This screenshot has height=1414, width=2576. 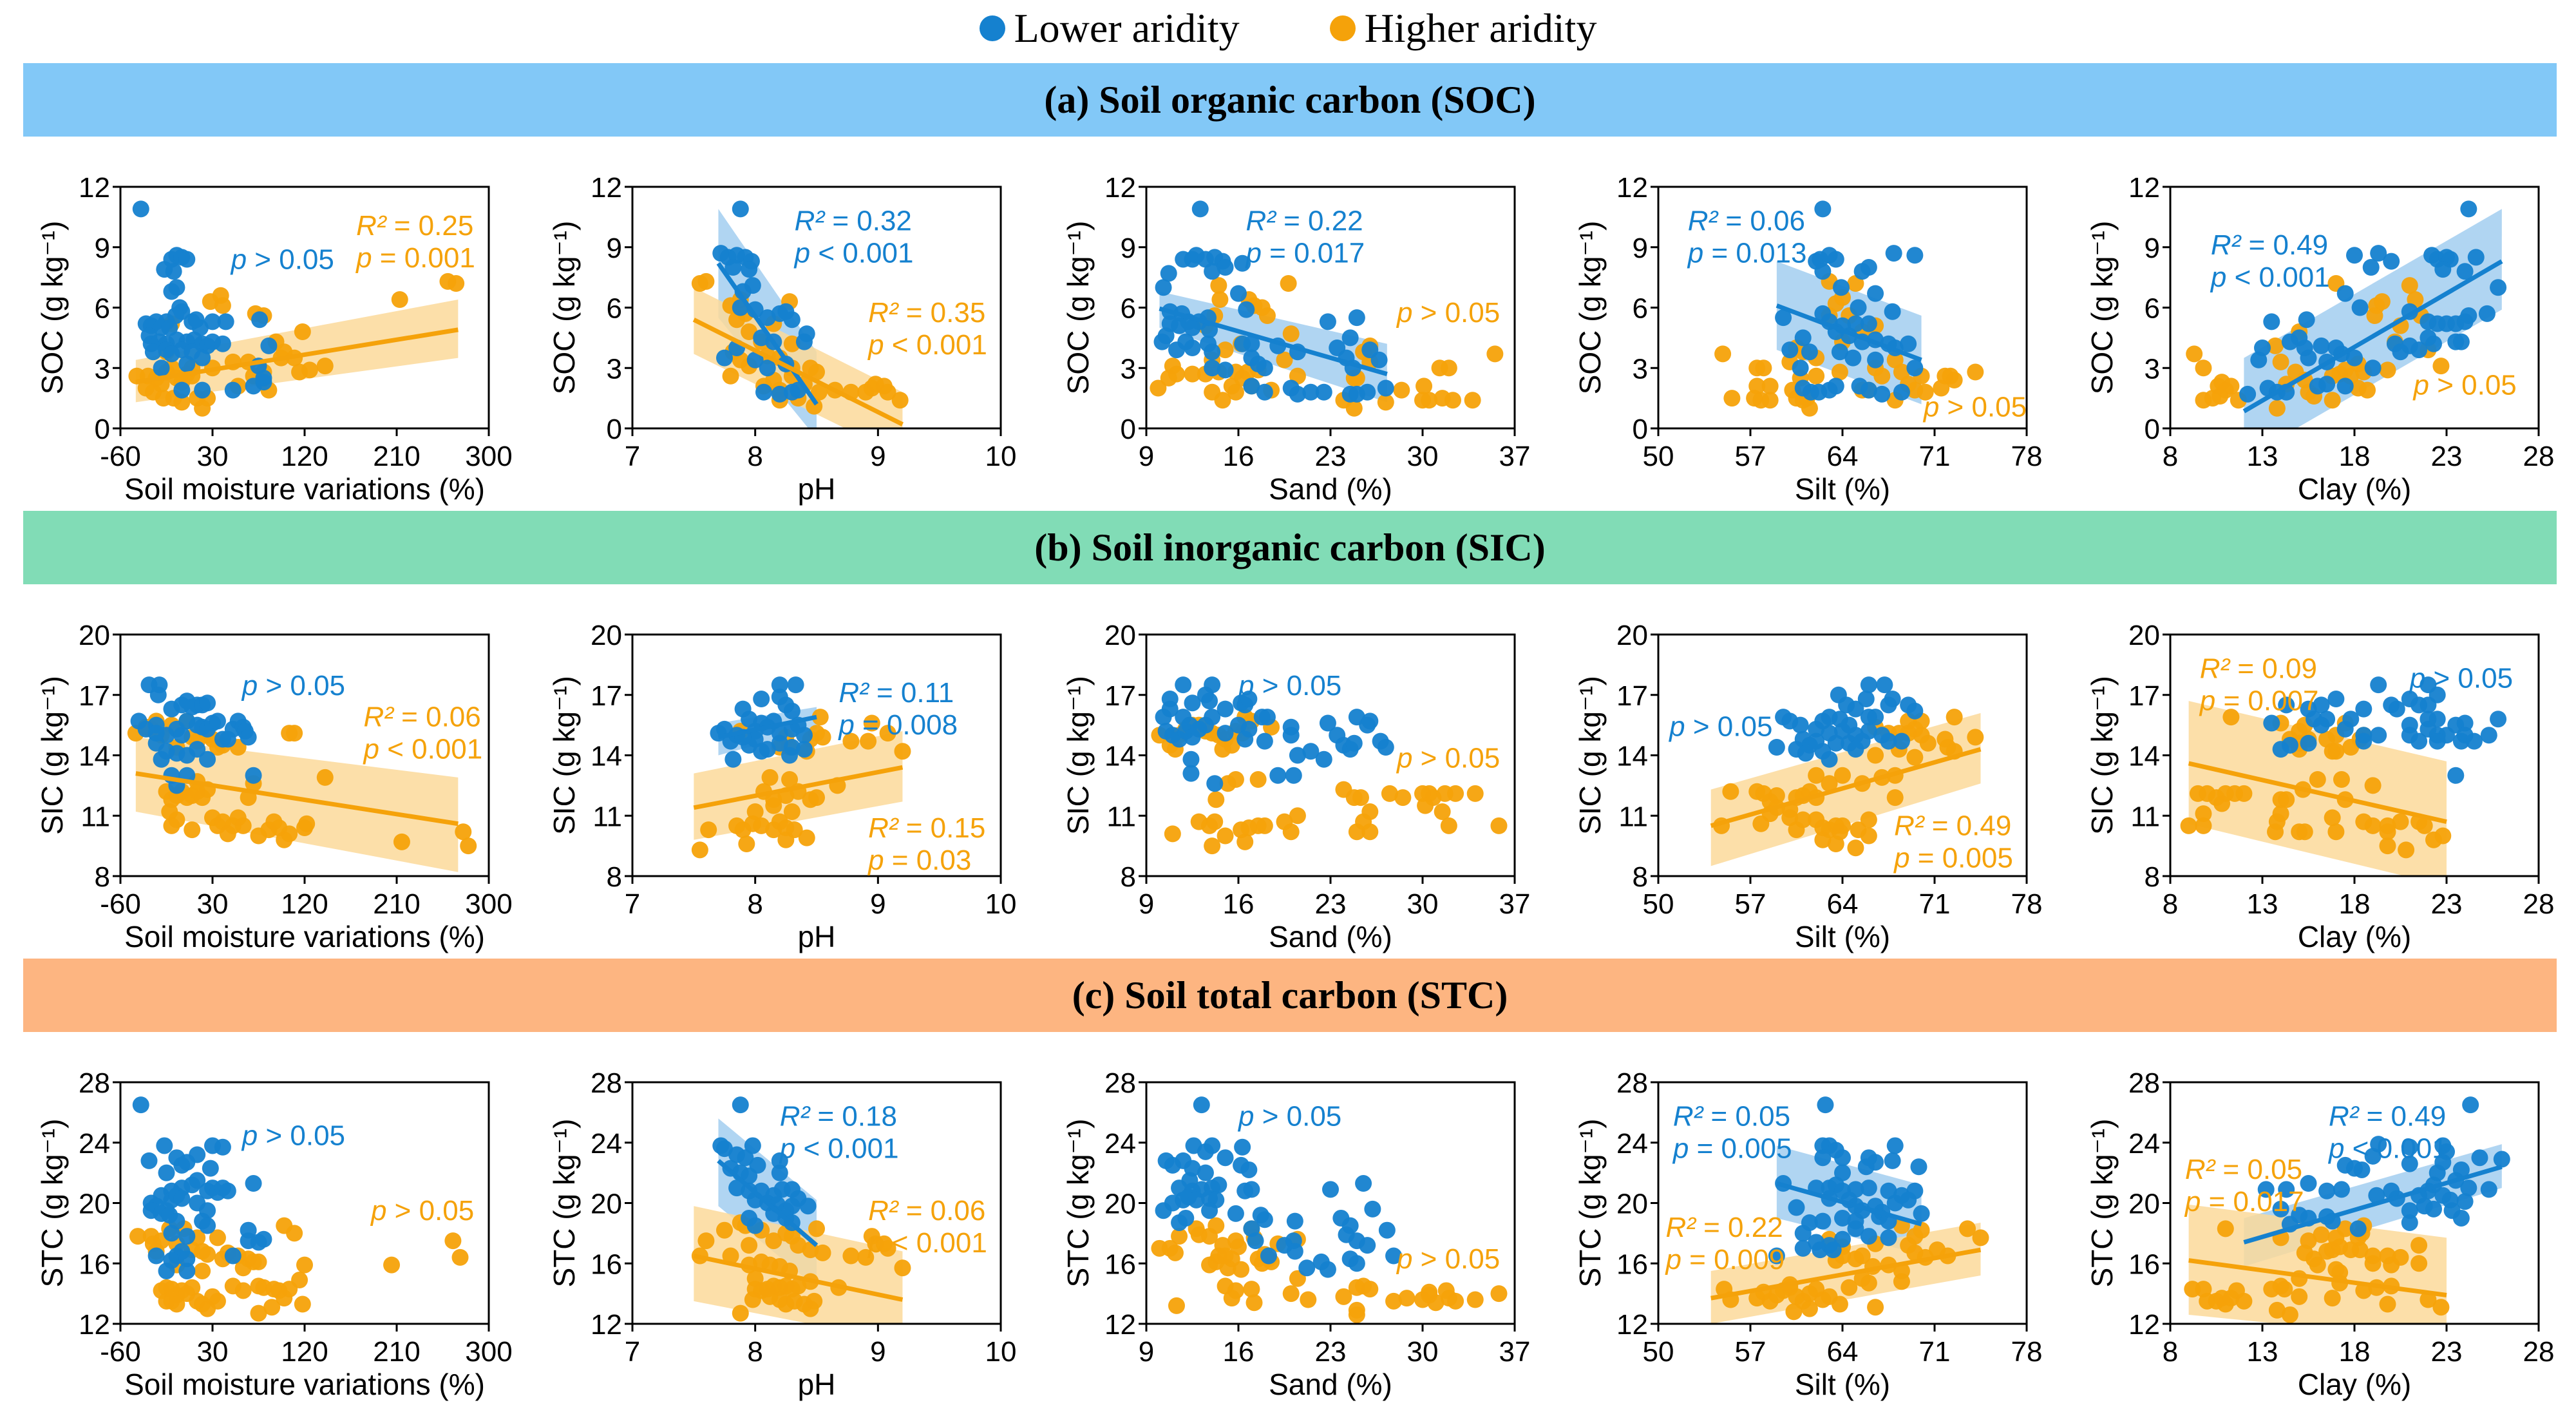 What do you see at coordinates (1590, 755) in the screenshot?
I see `y-axis-label: SIC (g kg⁻¹)` at bounding box center [1590, 755].